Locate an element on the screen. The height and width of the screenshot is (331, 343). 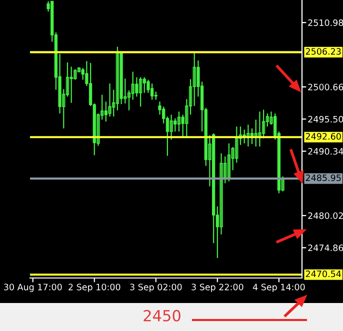
y-tick-label: 2500.66 is located at coordinates (325, 87).